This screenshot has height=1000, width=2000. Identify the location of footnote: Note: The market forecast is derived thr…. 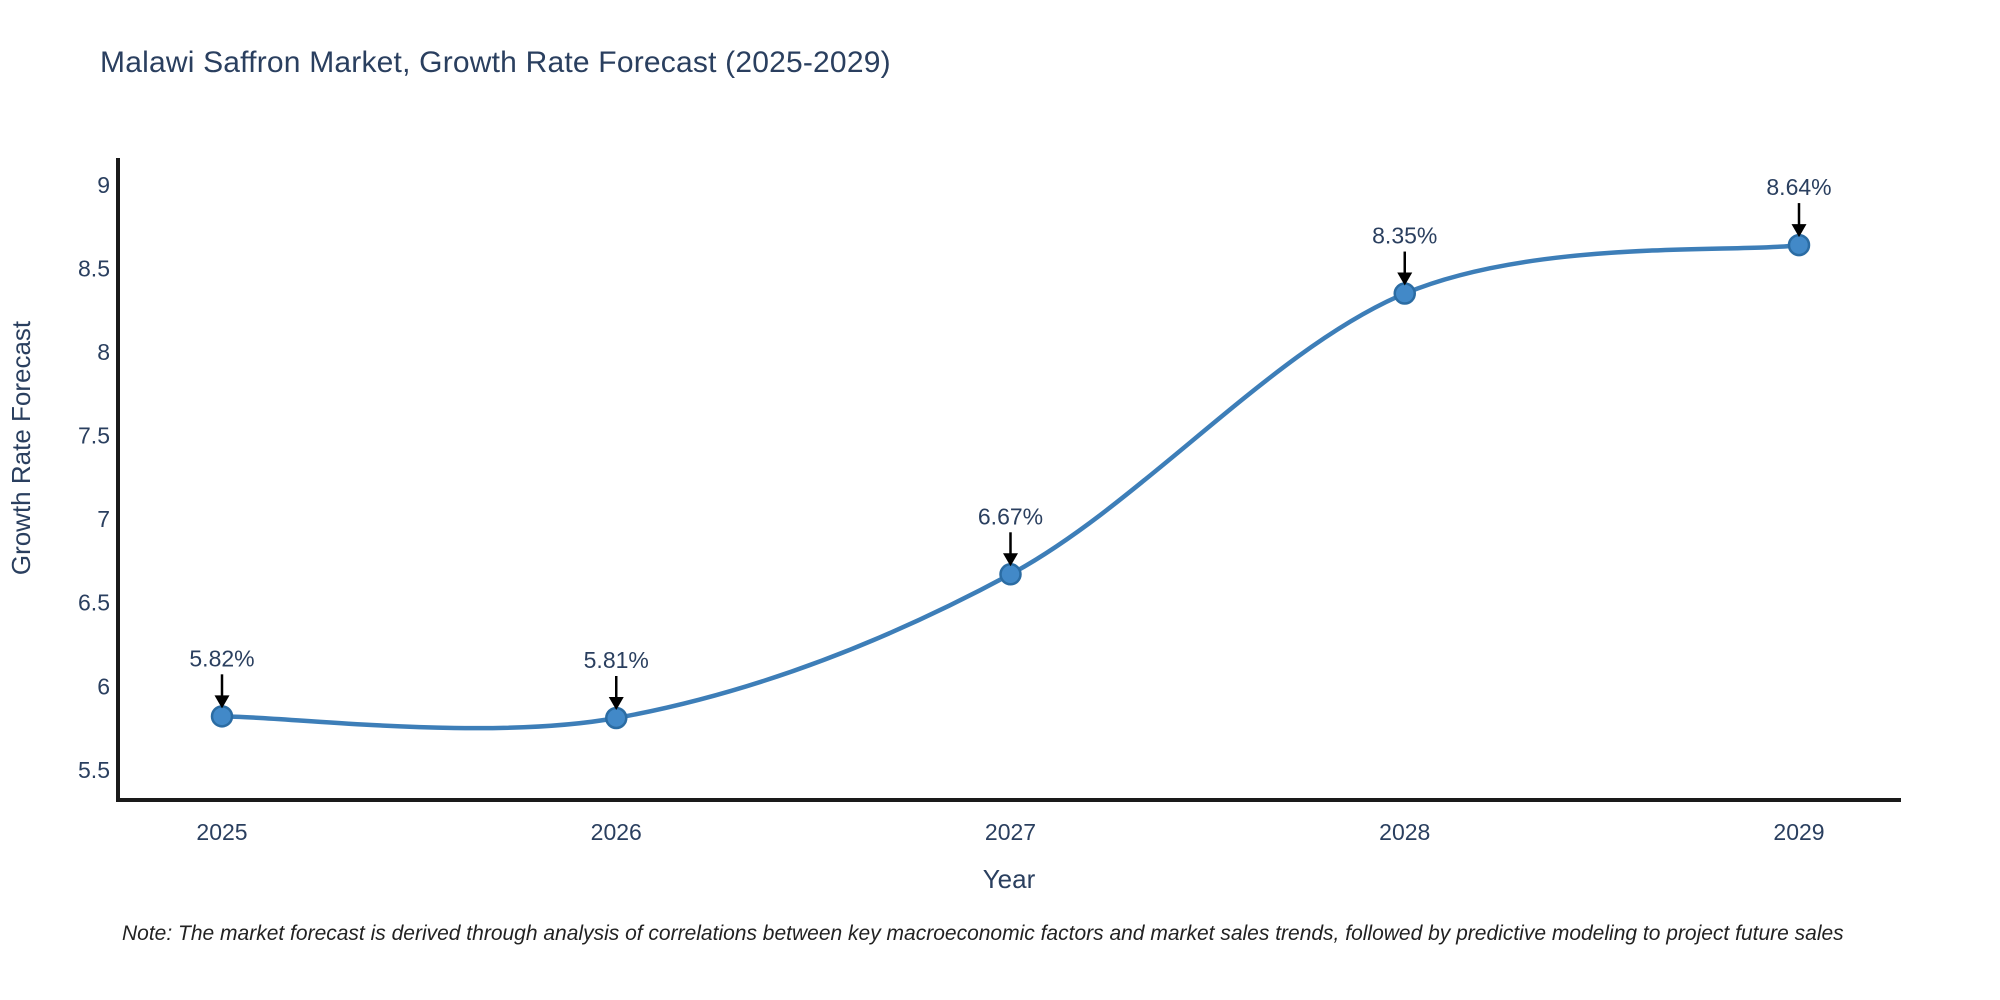
(983, 933).